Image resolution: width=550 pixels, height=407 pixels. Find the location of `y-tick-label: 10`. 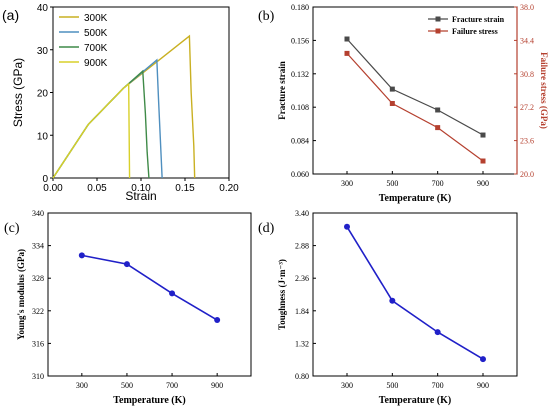

y-tick-label: 10 is located at coordinates (43, 136).